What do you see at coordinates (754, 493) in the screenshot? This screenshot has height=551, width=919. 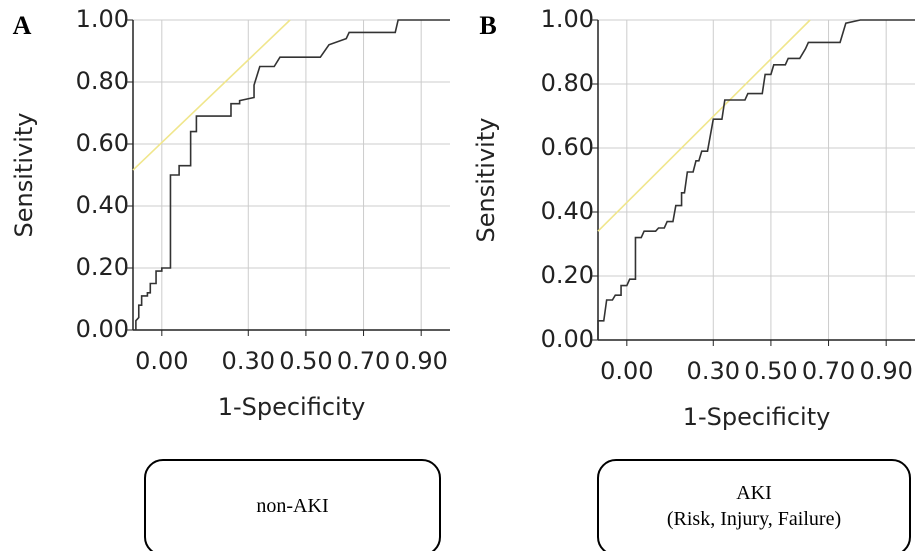 I see `caption-text: AKI` at bounding box center [754, 493].